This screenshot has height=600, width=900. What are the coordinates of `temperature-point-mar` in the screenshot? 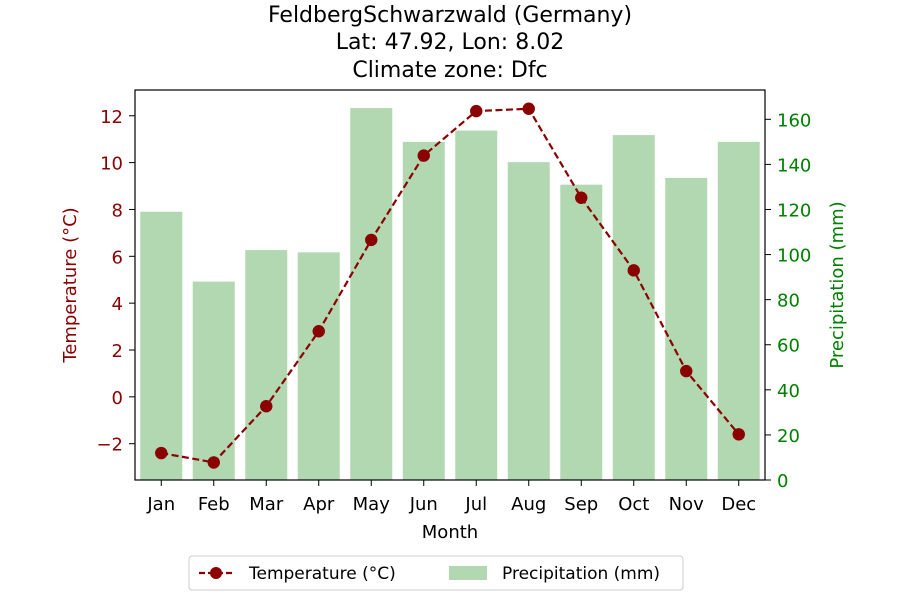 It's located at (266, 406).